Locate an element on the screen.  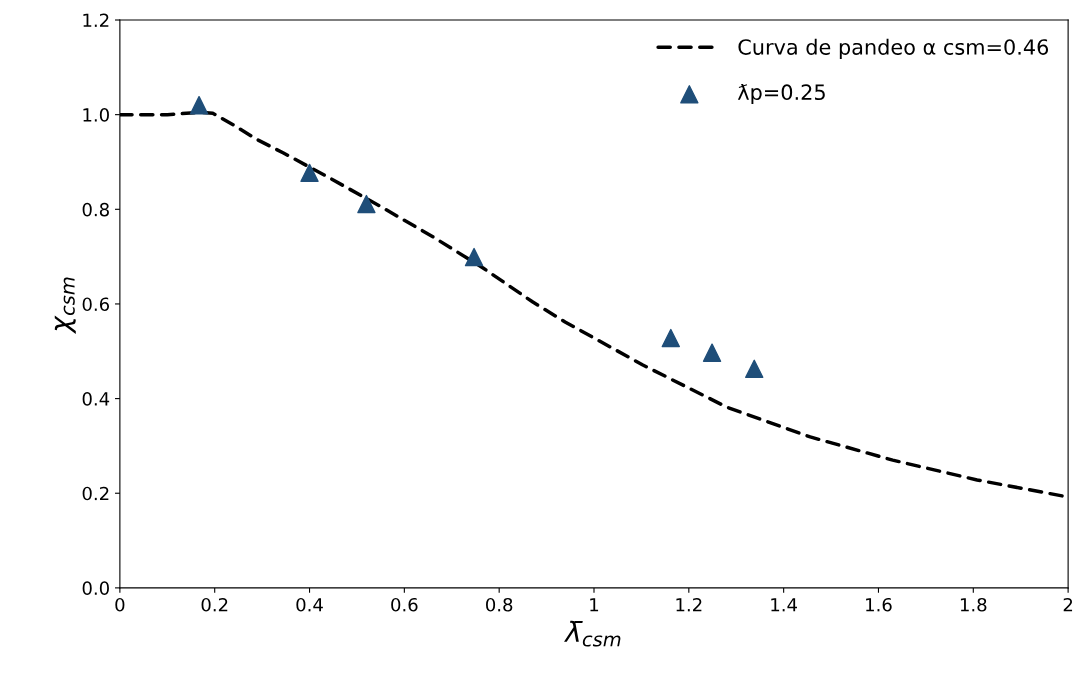
x-tick-label: 0.6 is located at coordinates (404, 604).